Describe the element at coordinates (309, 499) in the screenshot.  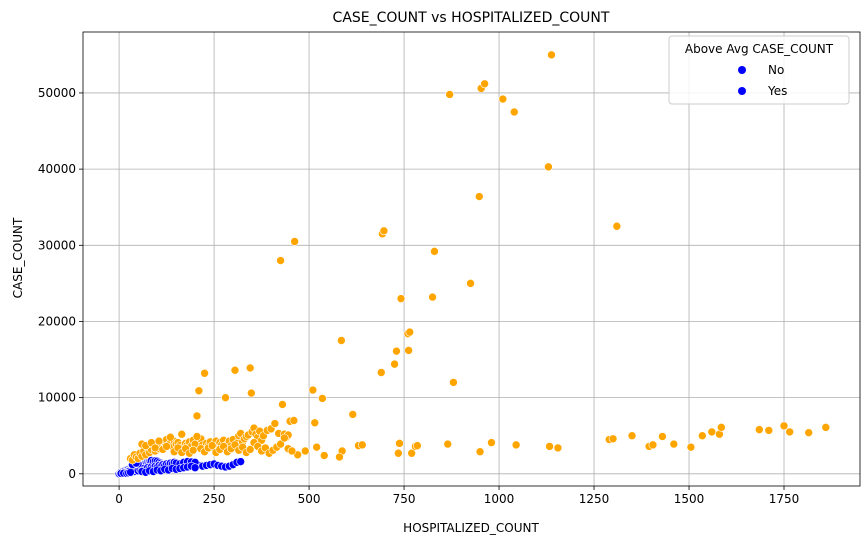
I see `x-tick-label: 500` at that location.